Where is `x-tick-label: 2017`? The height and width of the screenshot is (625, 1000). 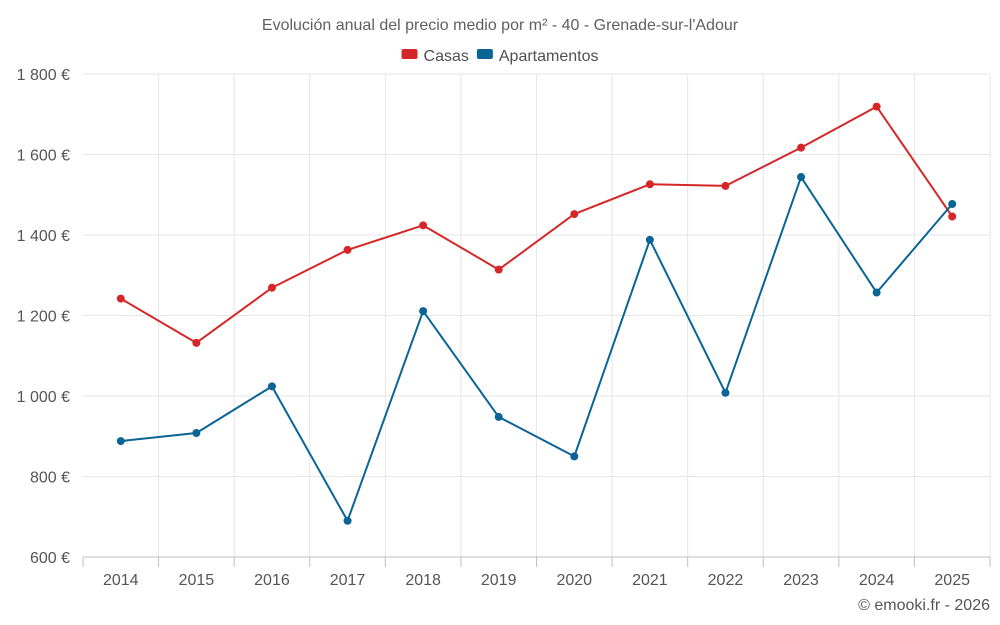 x-tick-label: 2017 is located at coordinates (348, 580).